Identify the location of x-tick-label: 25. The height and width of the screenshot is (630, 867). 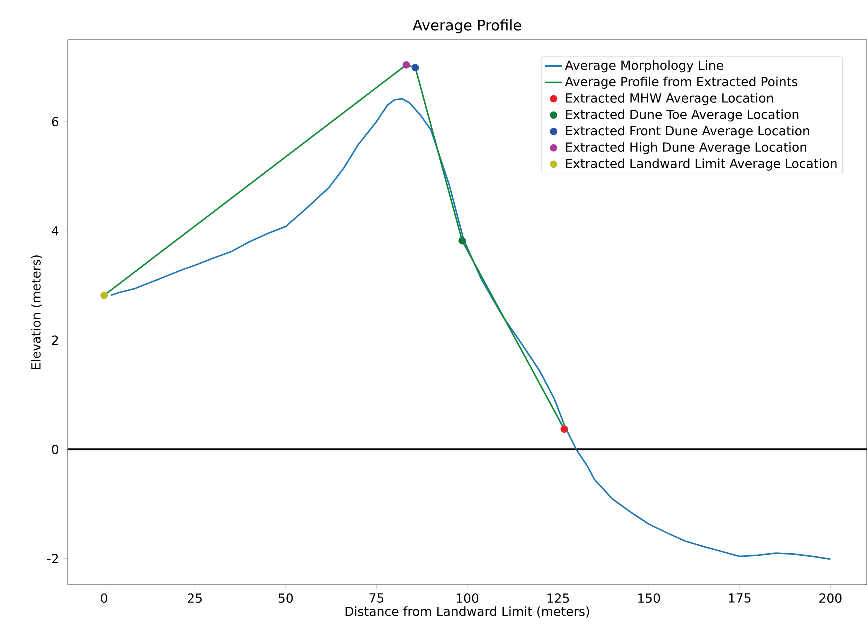
(195, 599).